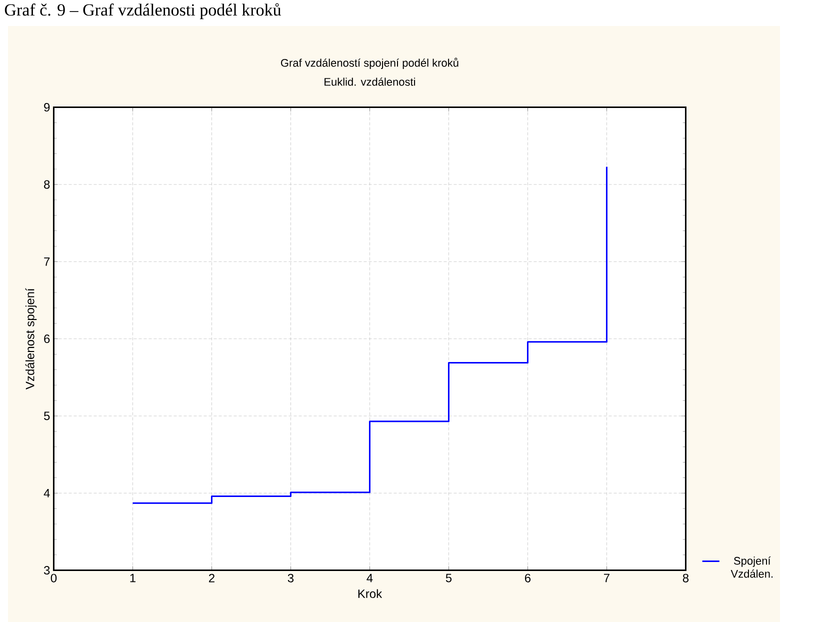 This screenshot has height=622, width=824. What do you see at coordinates (47, 184) in the screenshot?
I see `y-tick-label: 8` at bounding box center [47, 184].